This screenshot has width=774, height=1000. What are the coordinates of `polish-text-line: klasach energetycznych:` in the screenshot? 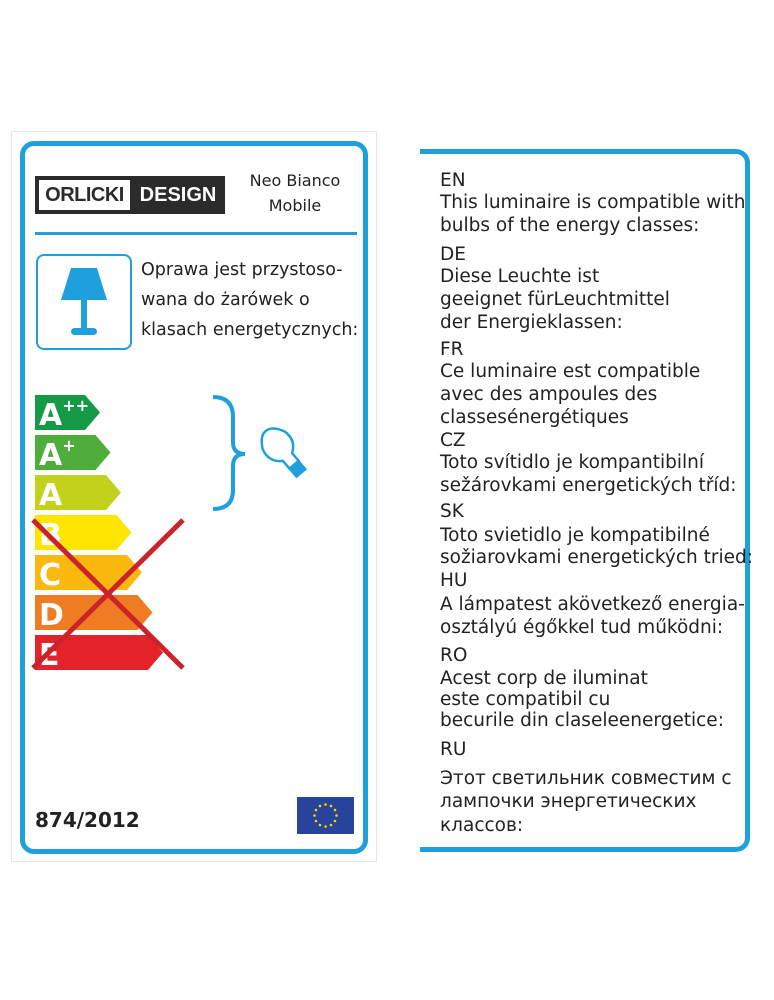 It's located at (250, 330).